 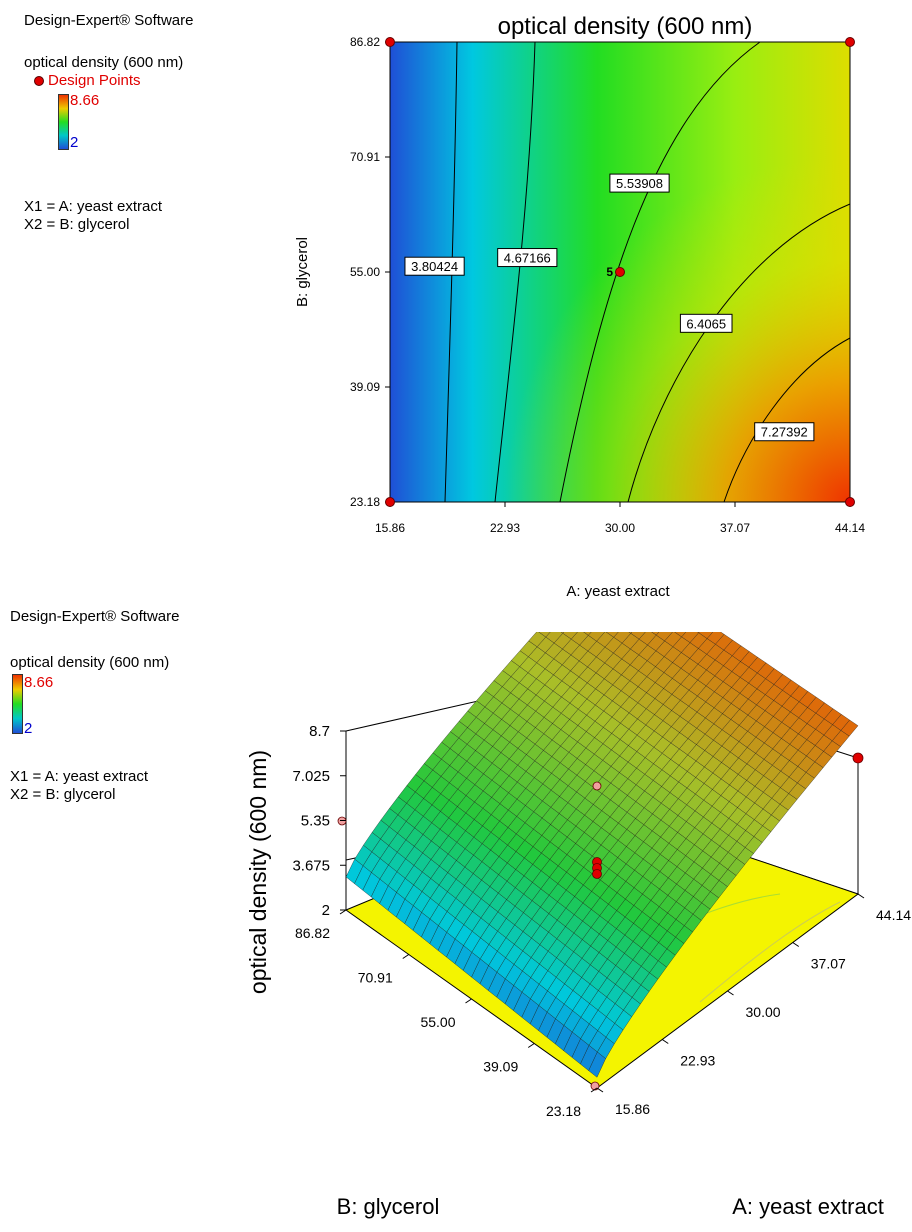 I want to click on surface-x-tick-label: 15.86, so click(x=632, y=1109).